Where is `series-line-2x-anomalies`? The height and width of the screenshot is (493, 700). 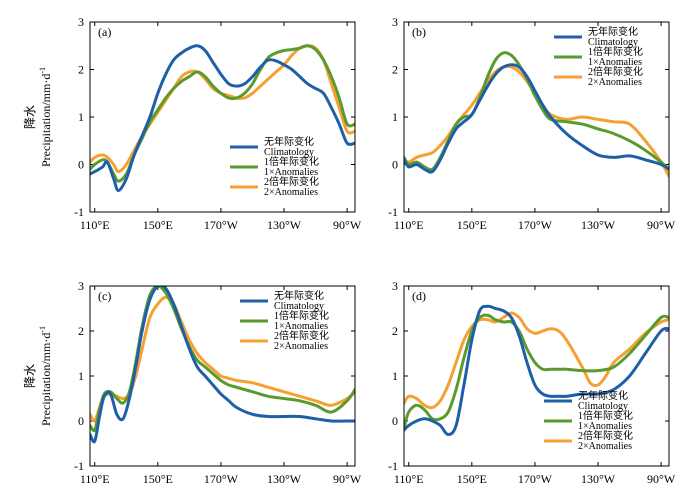 series-line-2x-anomalies is located at coordinates (536, 360).